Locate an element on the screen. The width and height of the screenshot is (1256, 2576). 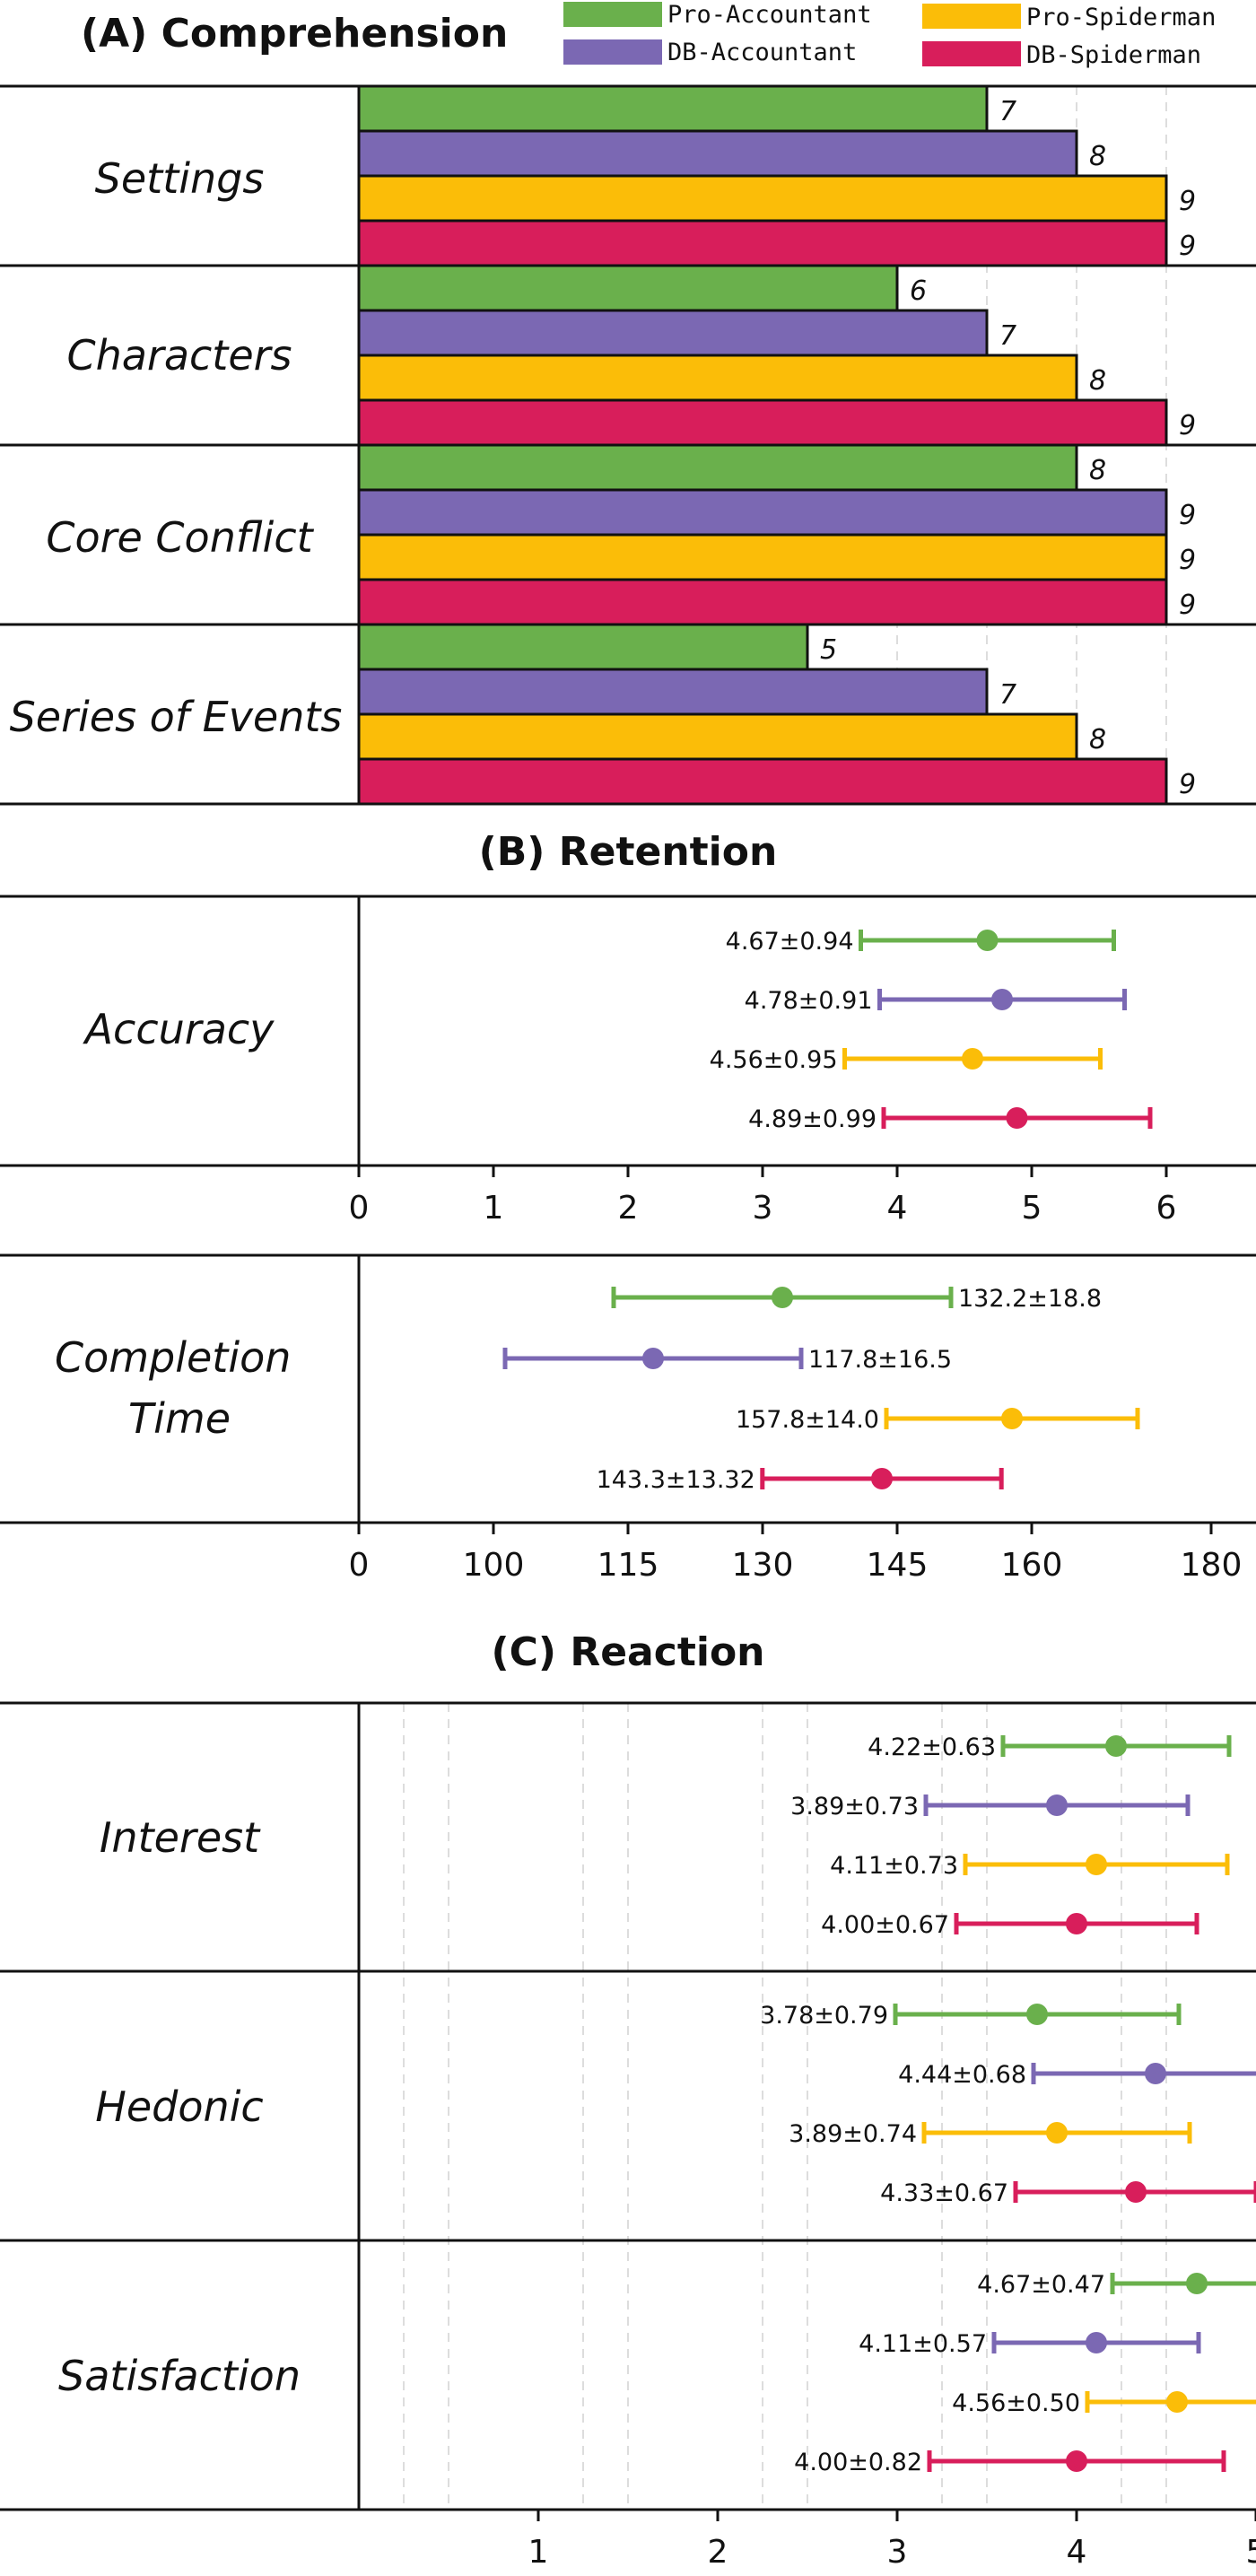
accuracy-tick-label: 6 is located at coordinates (1166, 1209).